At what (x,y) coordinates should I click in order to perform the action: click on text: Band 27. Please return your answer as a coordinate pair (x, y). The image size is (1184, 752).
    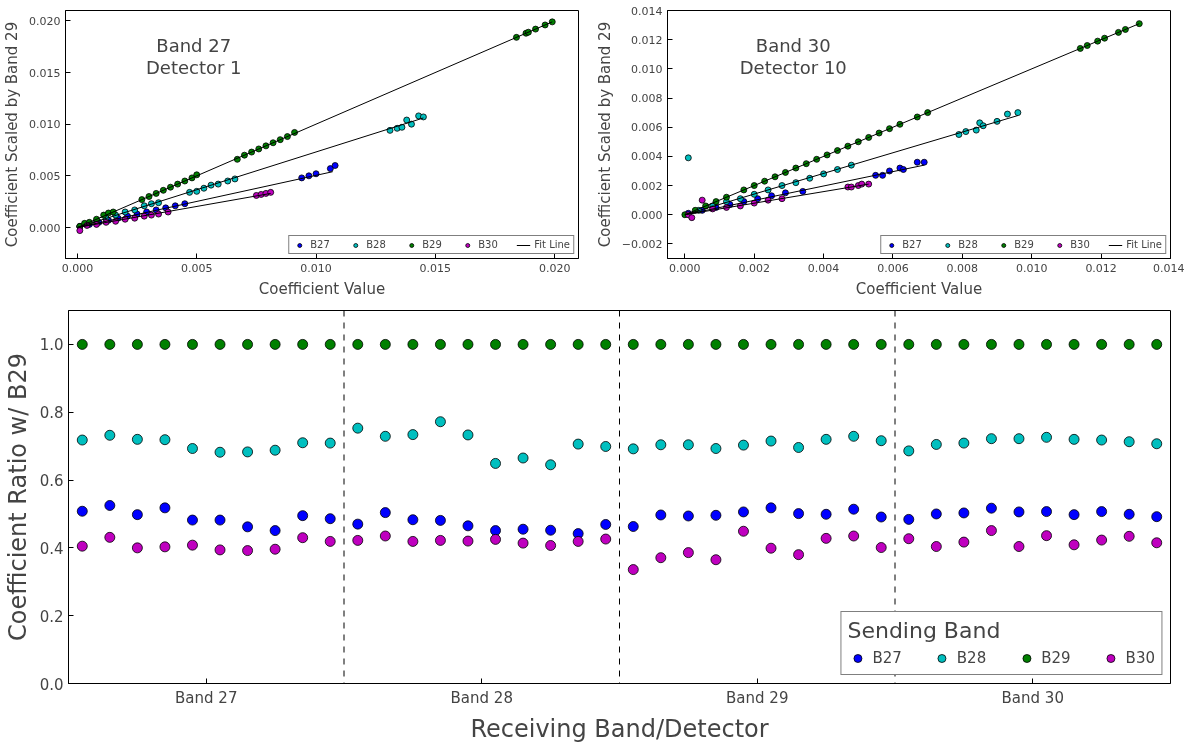
    Looking at the image, I should click on (206, 697).